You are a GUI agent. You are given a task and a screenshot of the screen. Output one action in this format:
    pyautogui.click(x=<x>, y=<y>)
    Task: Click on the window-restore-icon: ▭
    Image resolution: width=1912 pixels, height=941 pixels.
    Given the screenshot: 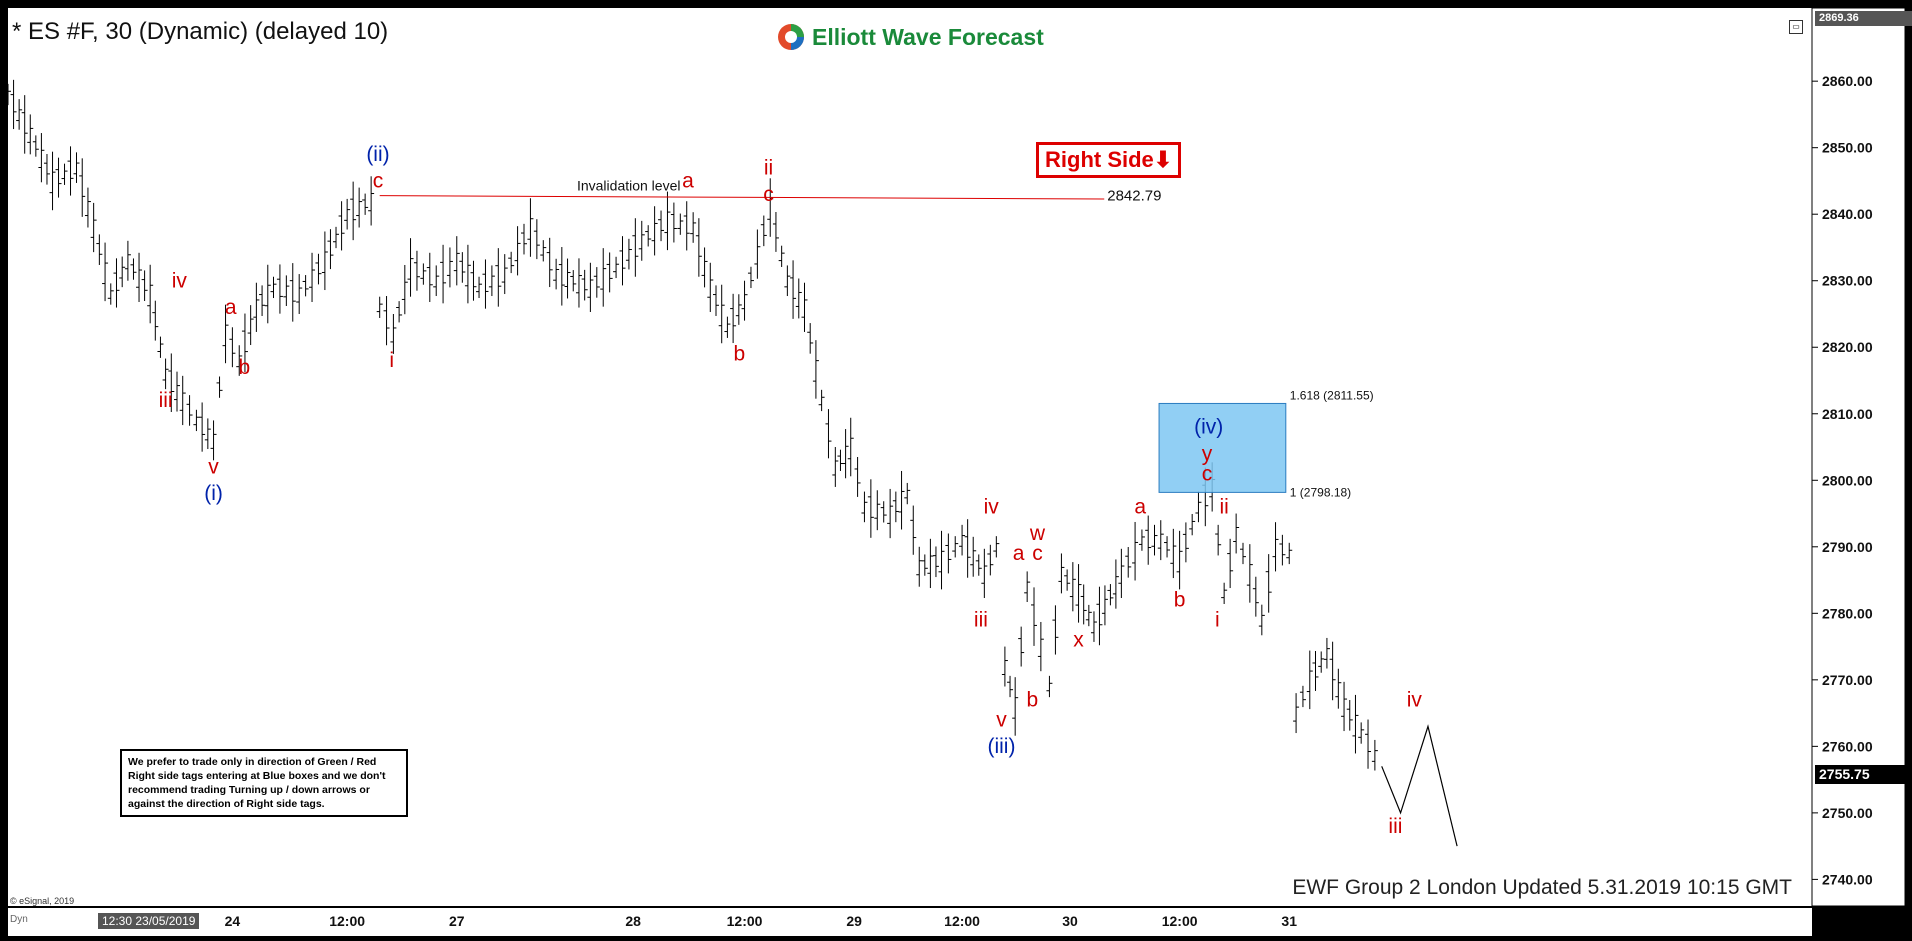 What is the action you would take?
    pyautogui.click(x=1796, y=27)
    